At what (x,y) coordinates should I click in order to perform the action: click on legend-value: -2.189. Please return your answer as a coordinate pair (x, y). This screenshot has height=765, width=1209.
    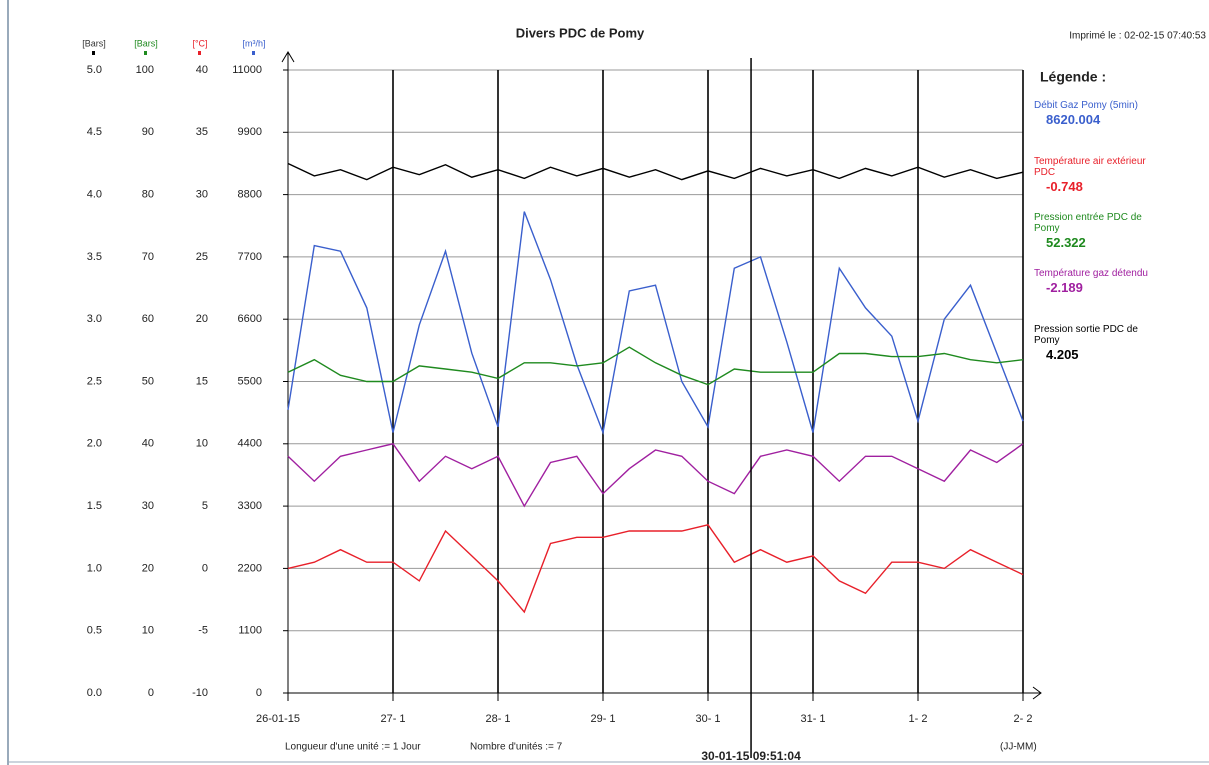
    Looking at the image, I should click on (1064, 287).